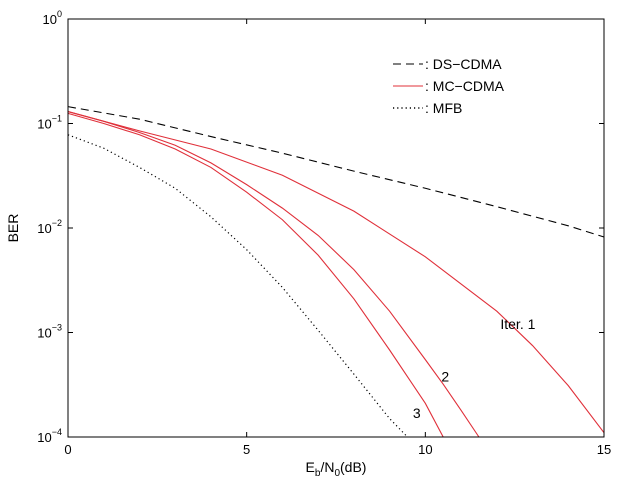  Describe the element at coordinates (465, 86) in the screenshot. I see `legend-label-2: : MC−CDMA` at that location.